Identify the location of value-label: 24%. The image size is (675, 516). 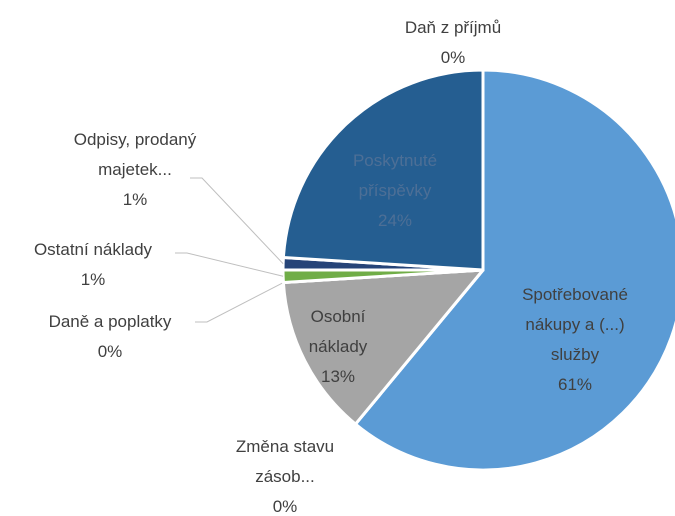
(395, 220).